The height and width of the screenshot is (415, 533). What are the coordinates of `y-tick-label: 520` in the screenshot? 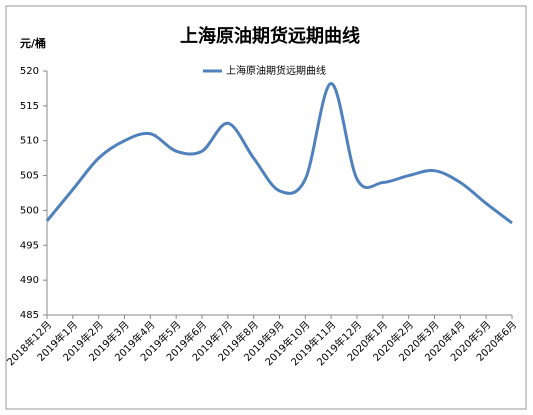 It's located at (29, 71).